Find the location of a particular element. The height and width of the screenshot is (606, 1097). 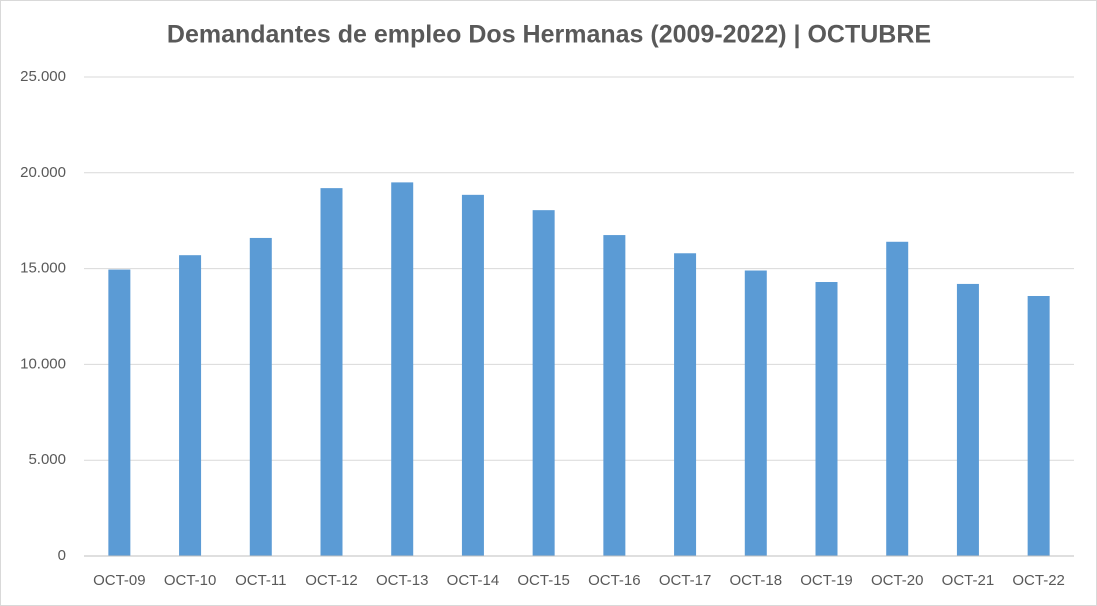

x-tick-label: OCT-11 is located at coordinates (260, 580).